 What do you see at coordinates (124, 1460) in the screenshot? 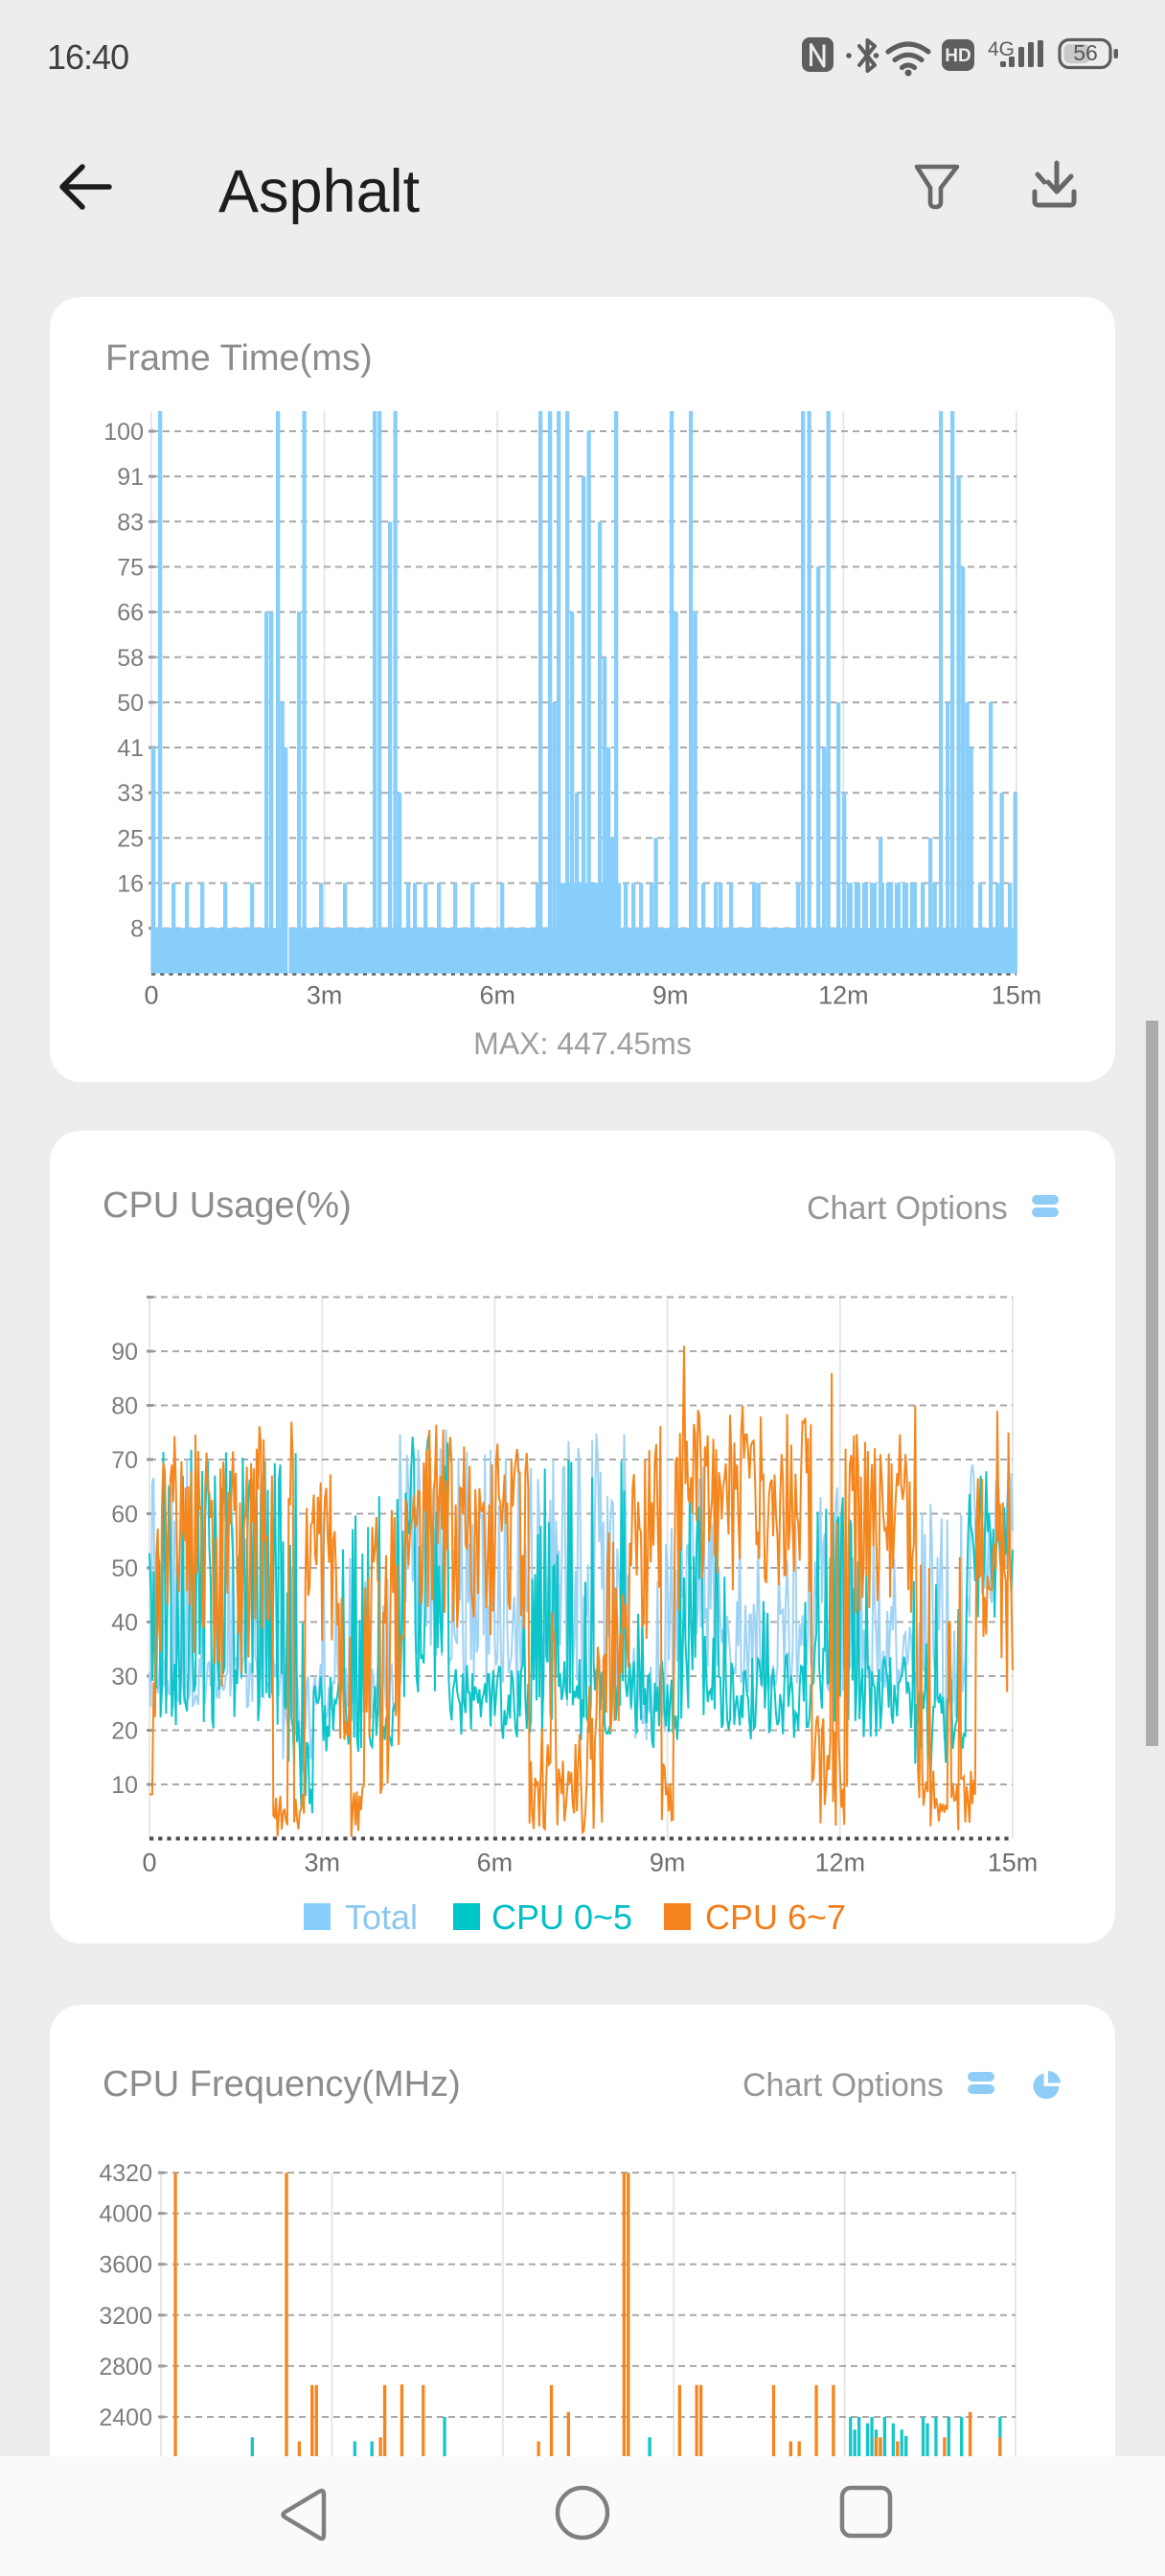
I see `svg-text: 70` at bounding box center [124, 1460].